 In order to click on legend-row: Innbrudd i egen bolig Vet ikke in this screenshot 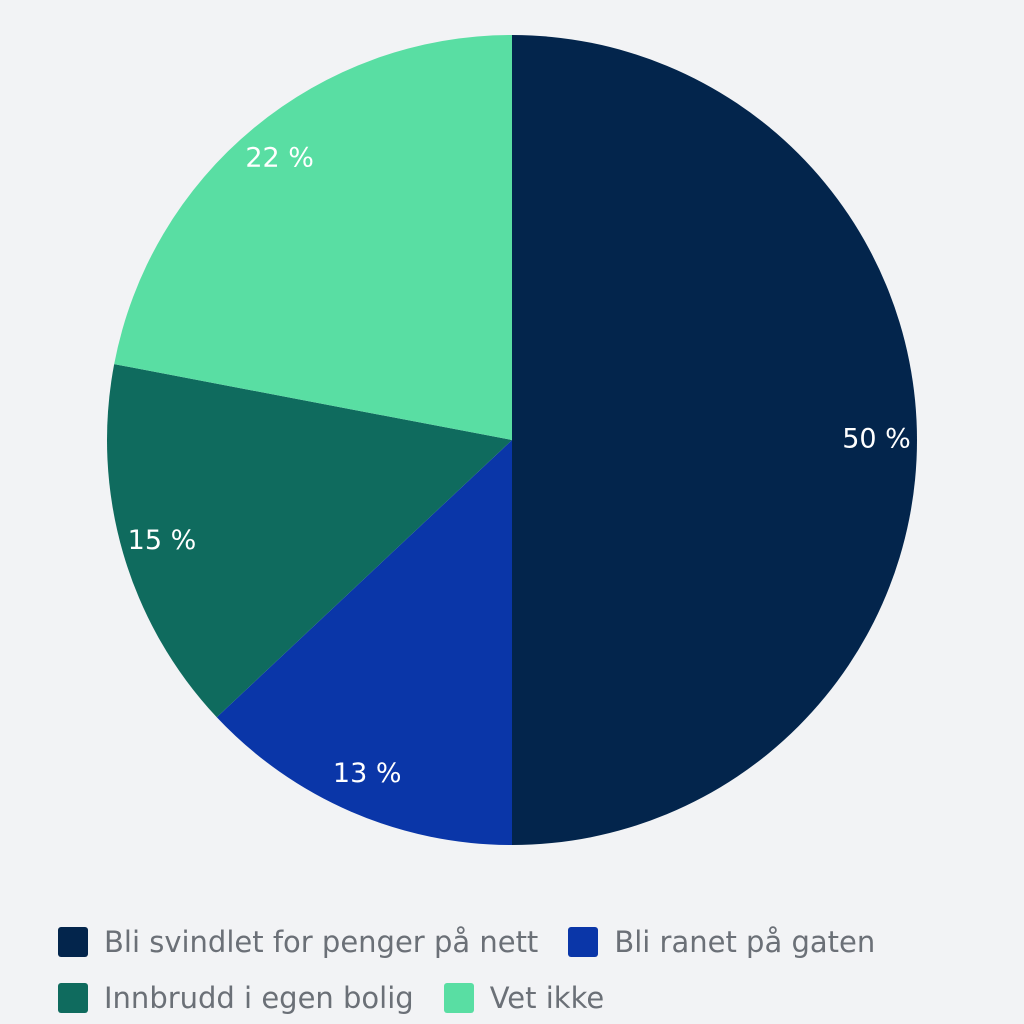, I will do `click(538, 997)`.